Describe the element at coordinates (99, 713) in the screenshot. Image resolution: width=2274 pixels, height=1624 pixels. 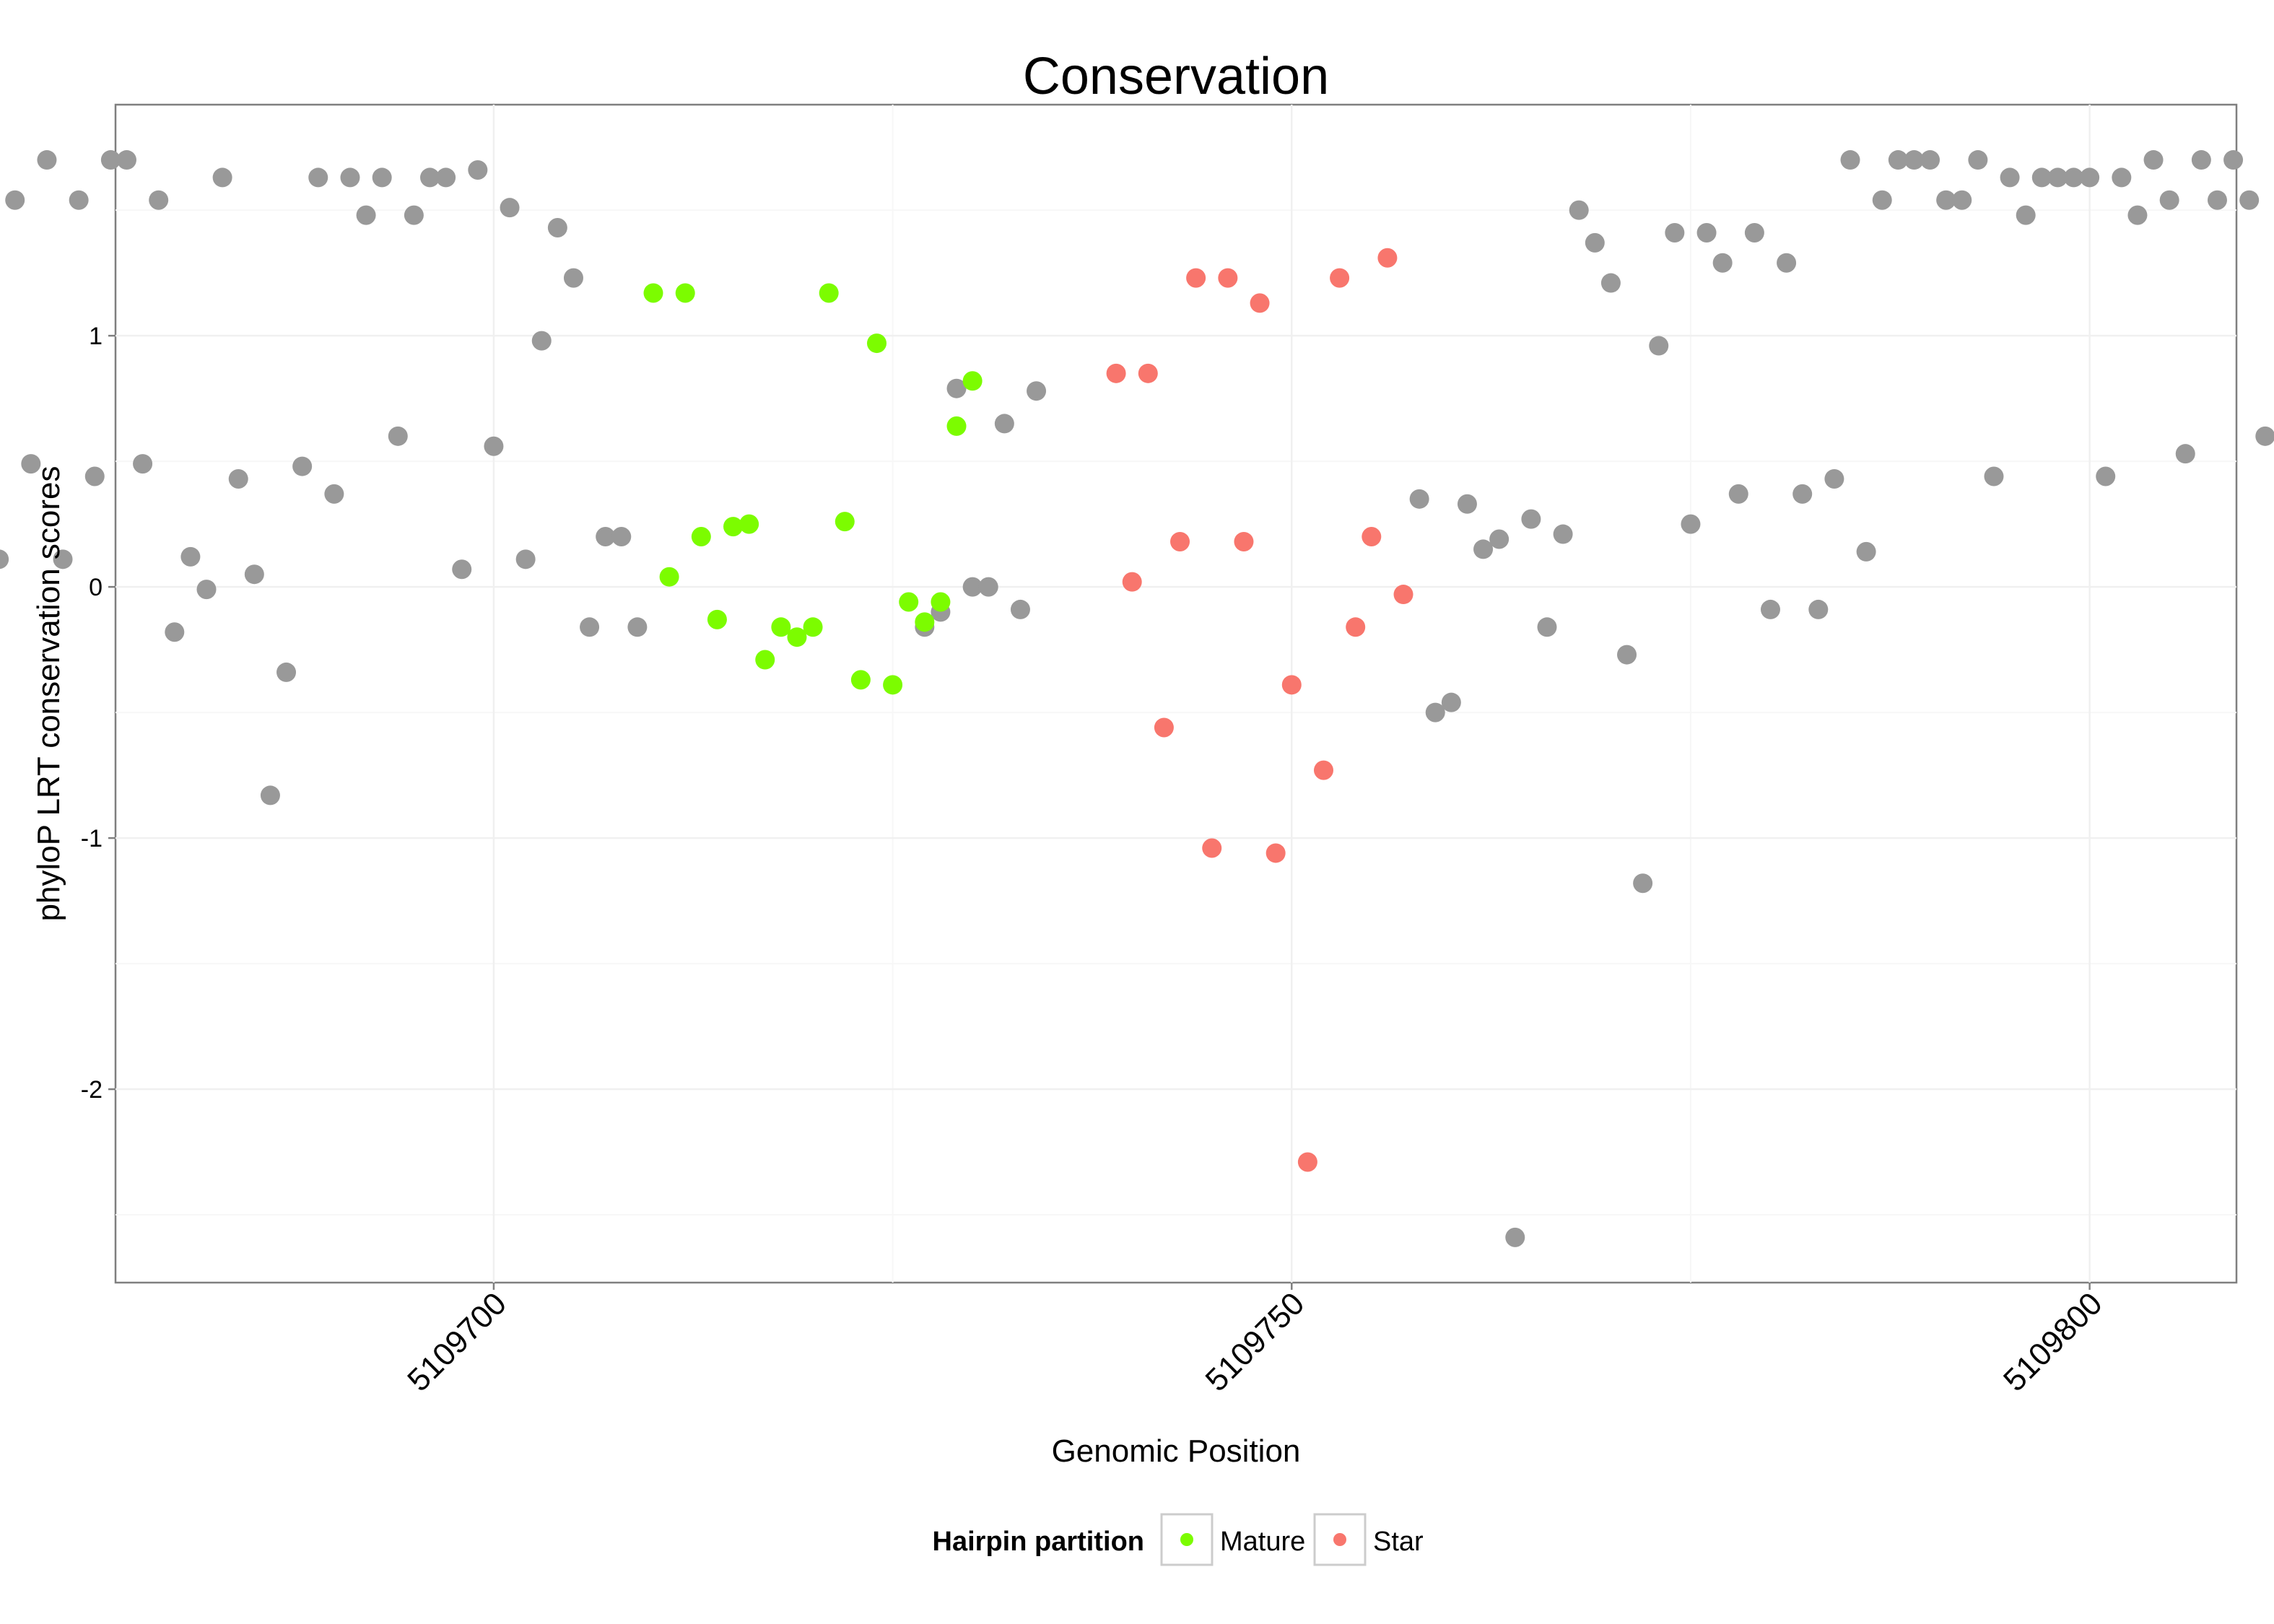
I see `y-axis: -2 -1 0 1` at that location.